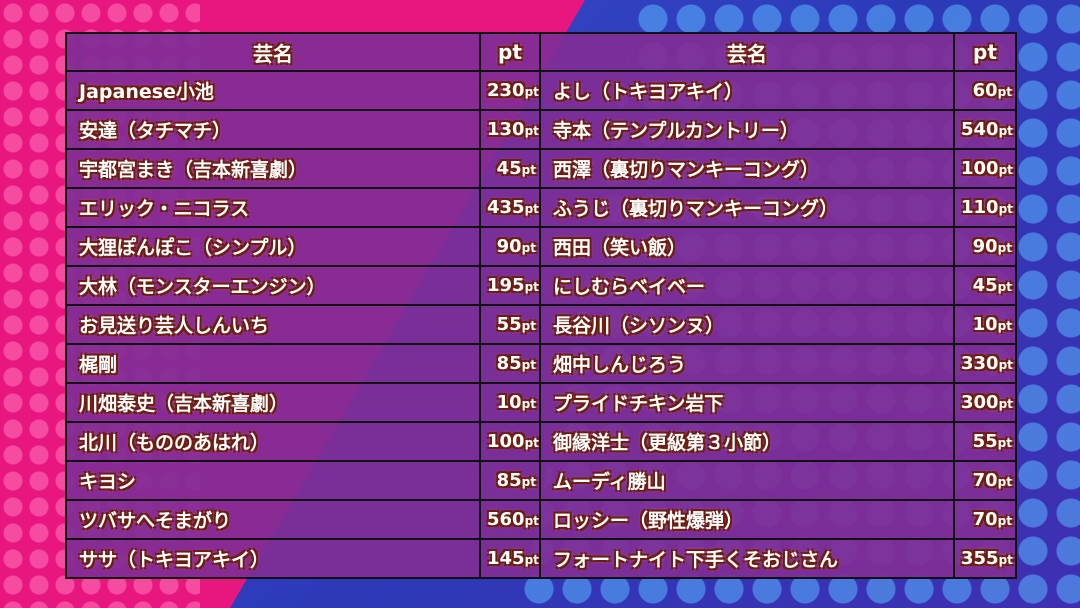 Image resolution: width=1080 pixels, height=608 pixels. Describe the element at coordinates (747, 441) in the screenshot. I see `entertainer-name-right: 御縁洋士（更級第３小節）` at that location.